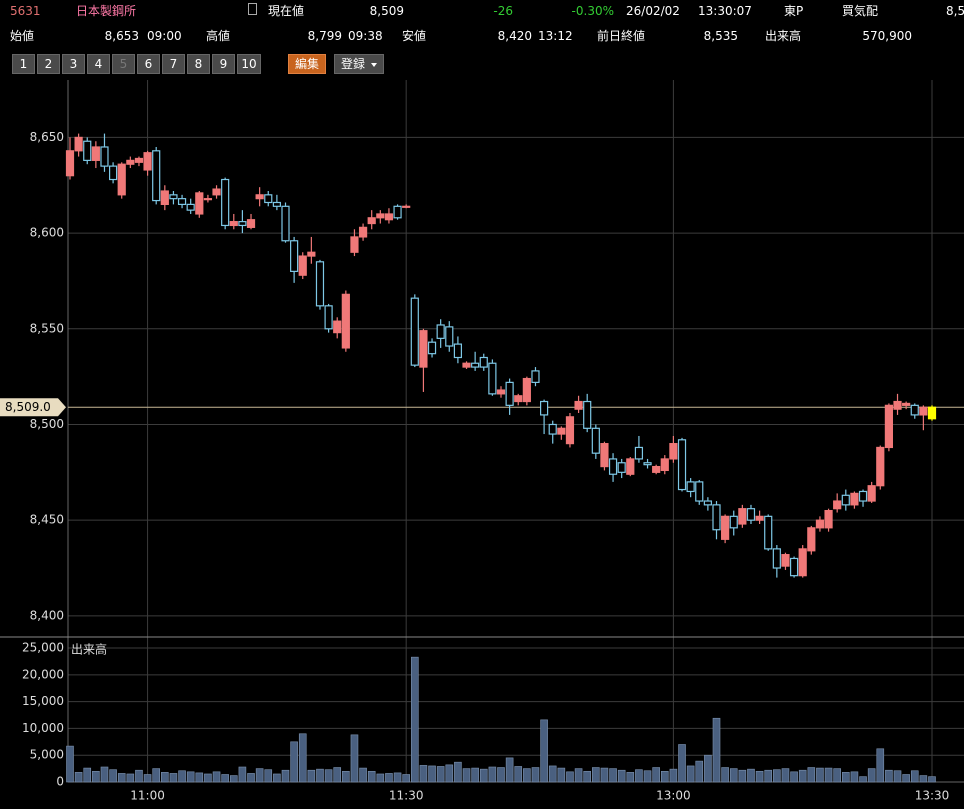 The width and height of the screenshot is (964, 809). I want to click on x-tick-label: 11:30, so click(406, 796).